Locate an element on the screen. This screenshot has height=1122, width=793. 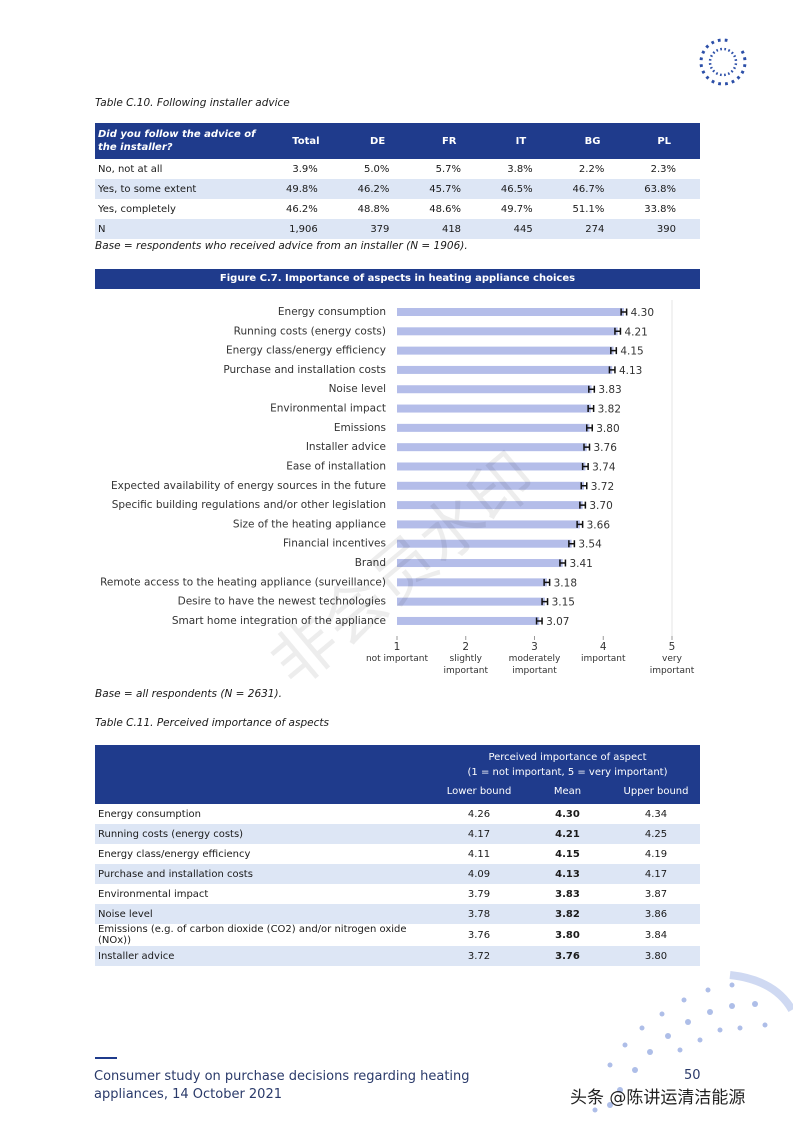
watermark: 头条 @陈讲运清洁能源 is located at coordinates (658, 1098).